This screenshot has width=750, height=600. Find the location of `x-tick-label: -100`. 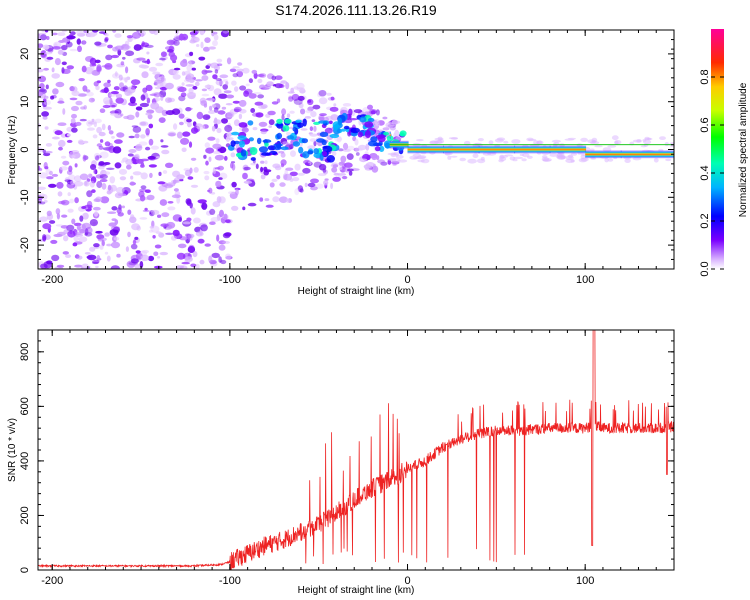

x-tick-label: -100 is located at coordinates (230, 581).